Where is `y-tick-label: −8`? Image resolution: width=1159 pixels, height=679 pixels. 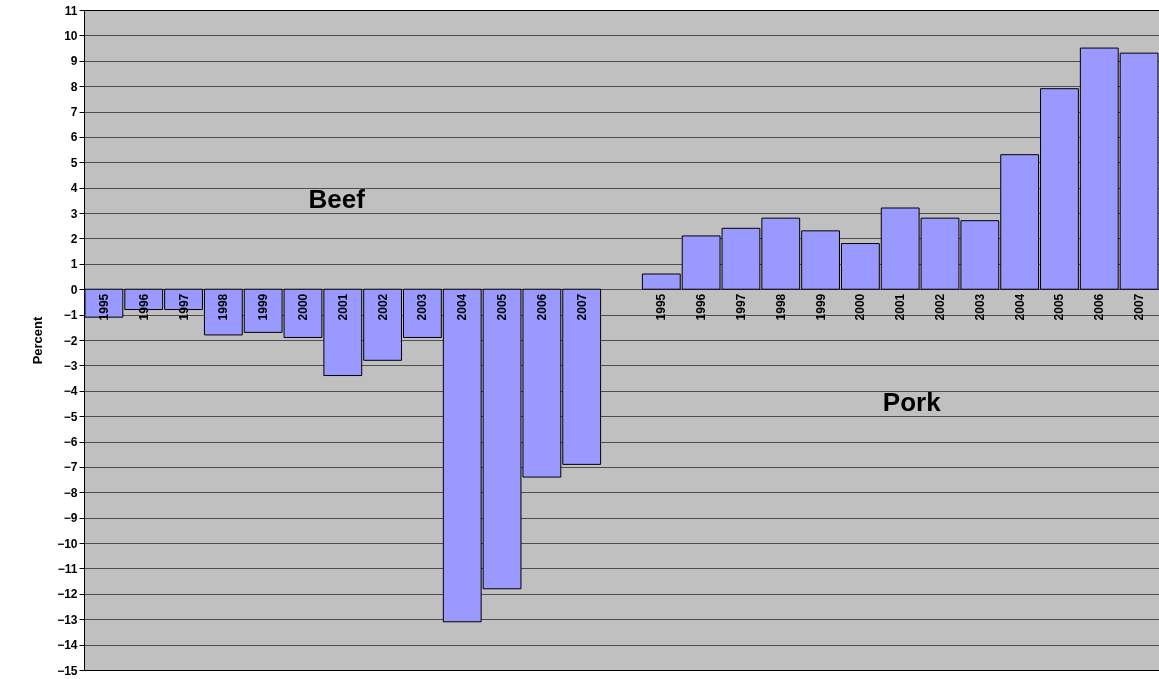 y-tick-label: −8 is located at coordinates (70, 492).